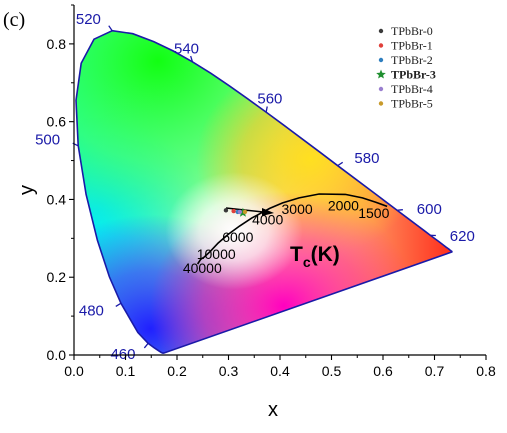 The height and width of the screenshot is (433, 507). Describe the element at coordinates (383, 371) in the screenshot. I see `x-tick-label-0.6: 0.6` at that location.